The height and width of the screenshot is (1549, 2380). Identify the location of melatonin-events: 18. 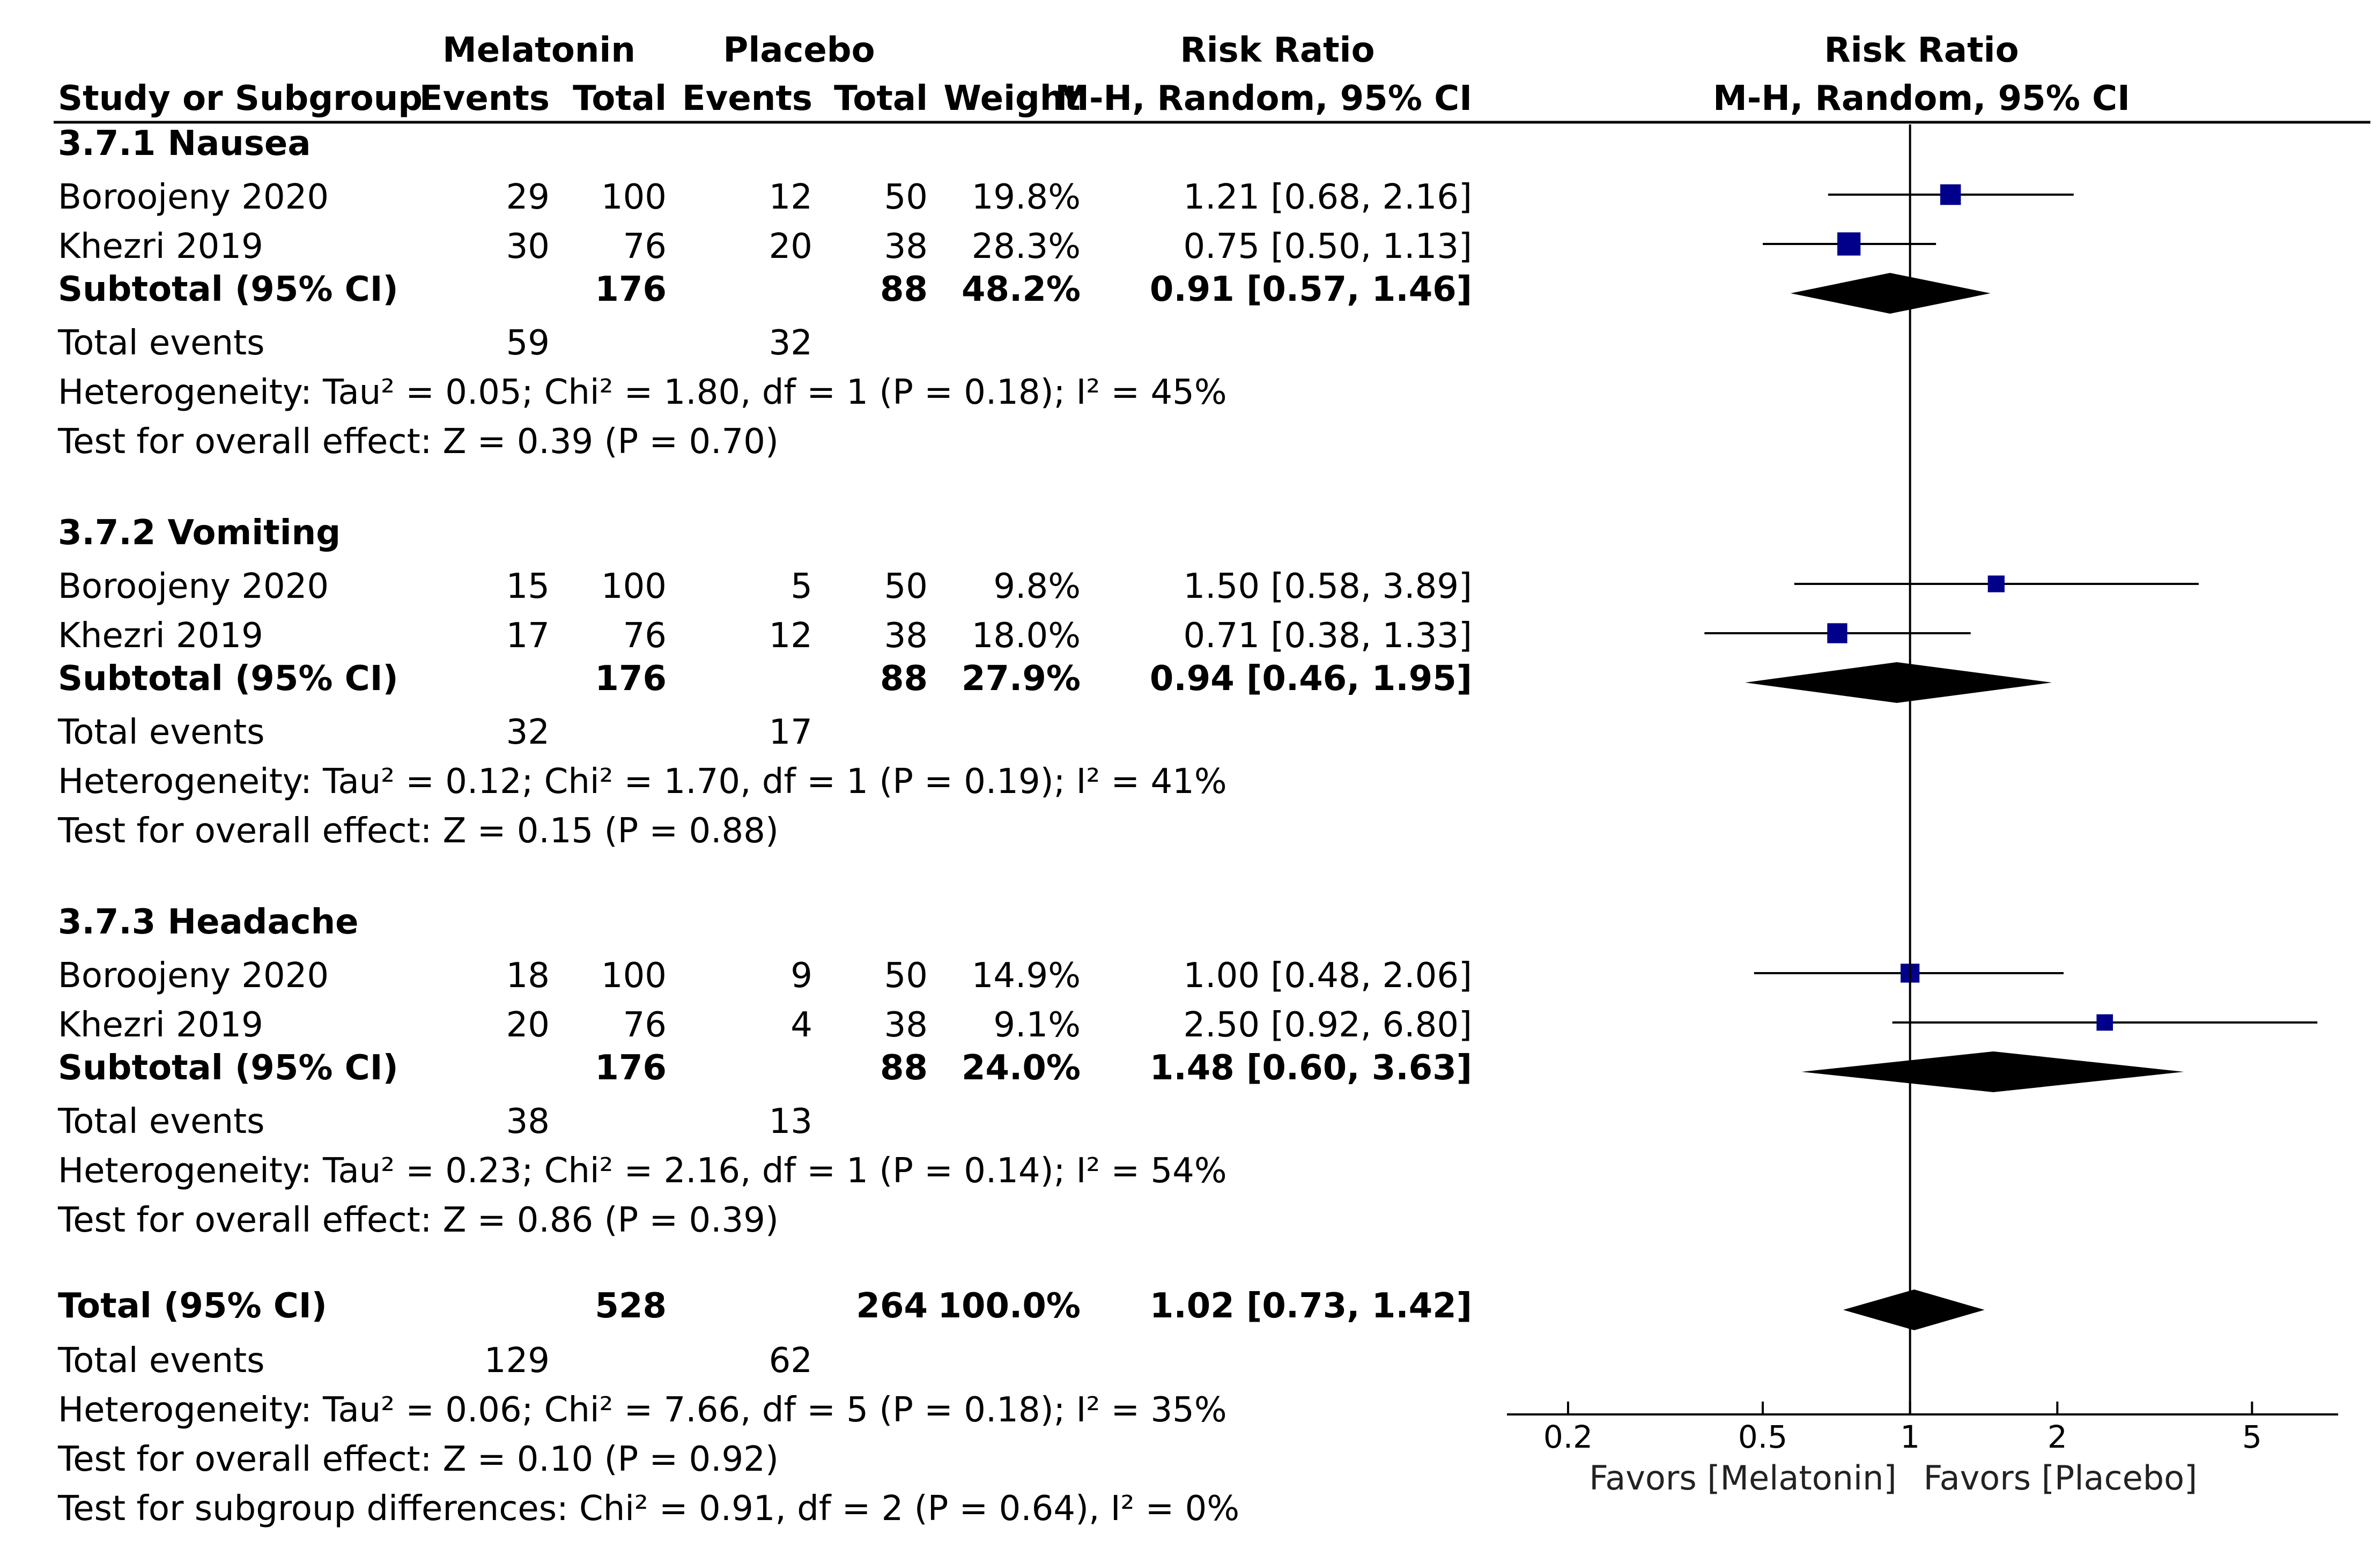
(528, 976).